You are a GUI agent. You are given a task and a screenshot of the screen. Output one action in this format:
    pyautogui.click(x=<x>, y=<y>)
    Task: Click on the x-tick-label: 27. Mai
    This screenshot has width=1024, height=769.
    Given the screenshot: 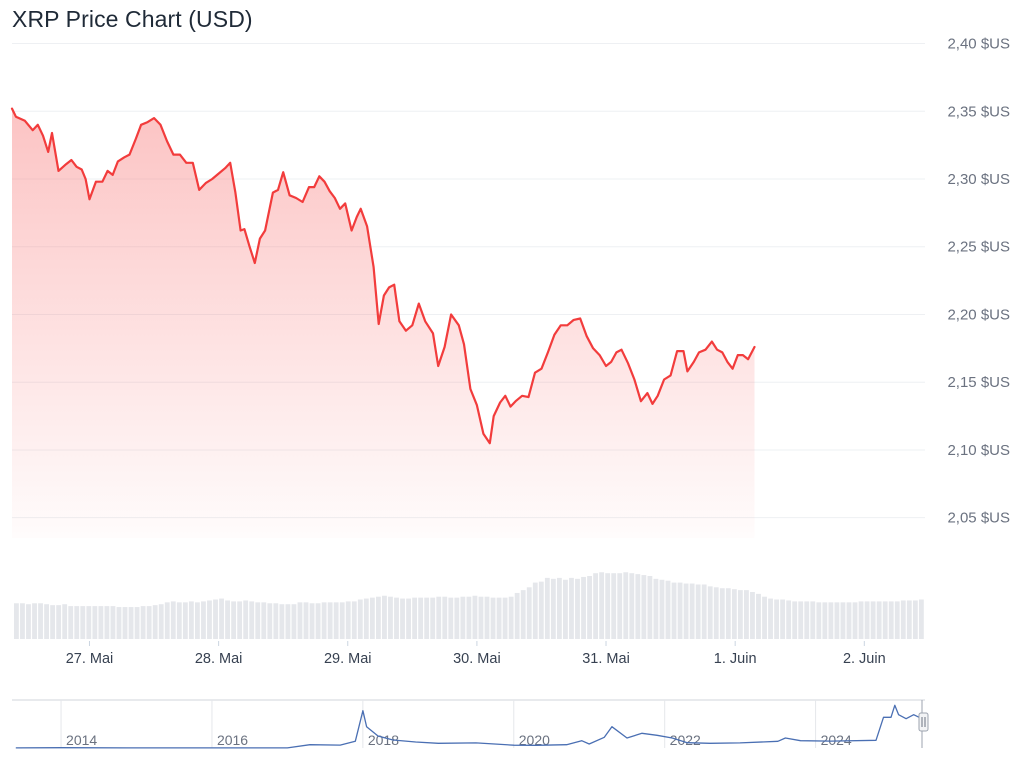 What is the action you would take?
    pyautogui.click(x=90, y=659)
    